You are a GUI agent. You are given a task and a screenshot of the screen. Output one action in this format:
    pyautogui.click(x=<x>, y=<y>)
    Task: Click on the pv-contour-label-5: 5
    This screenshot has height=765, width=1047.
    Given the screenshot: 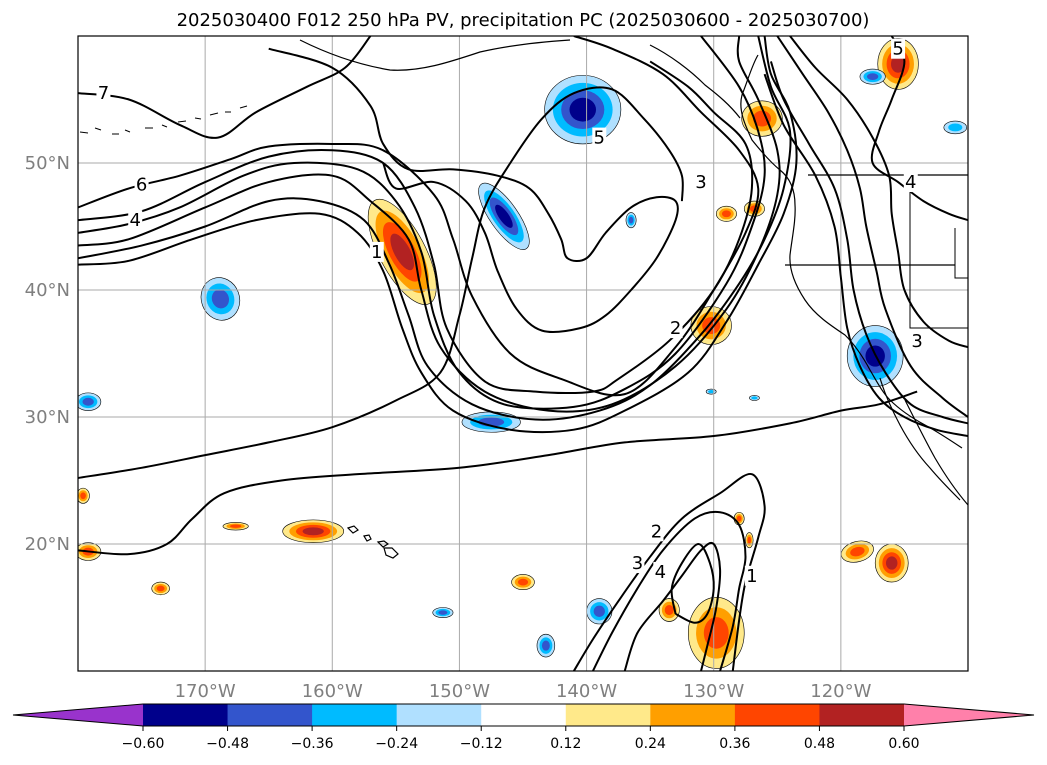 What is the action you would take?
    pyautogui.click(x=897, y=49)
    